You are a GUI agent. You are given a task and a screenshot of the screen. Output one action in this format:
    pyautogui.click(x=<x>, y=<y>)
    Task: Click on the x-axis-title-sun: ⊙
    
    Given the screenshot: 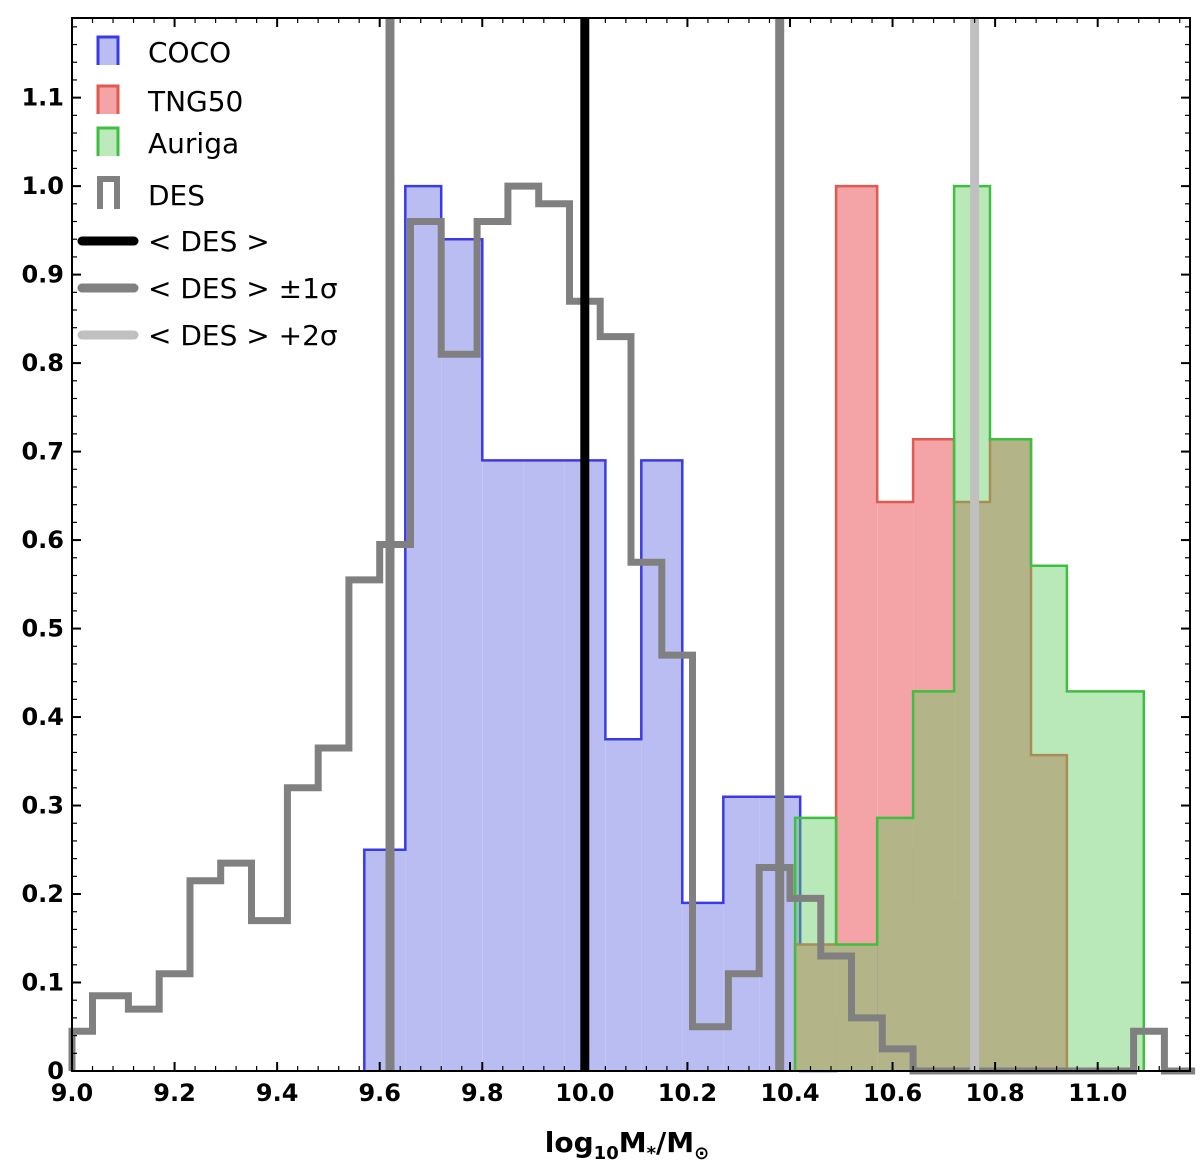 What is the action you would take?
    pyautogui.click(x=701, y=1153)
    